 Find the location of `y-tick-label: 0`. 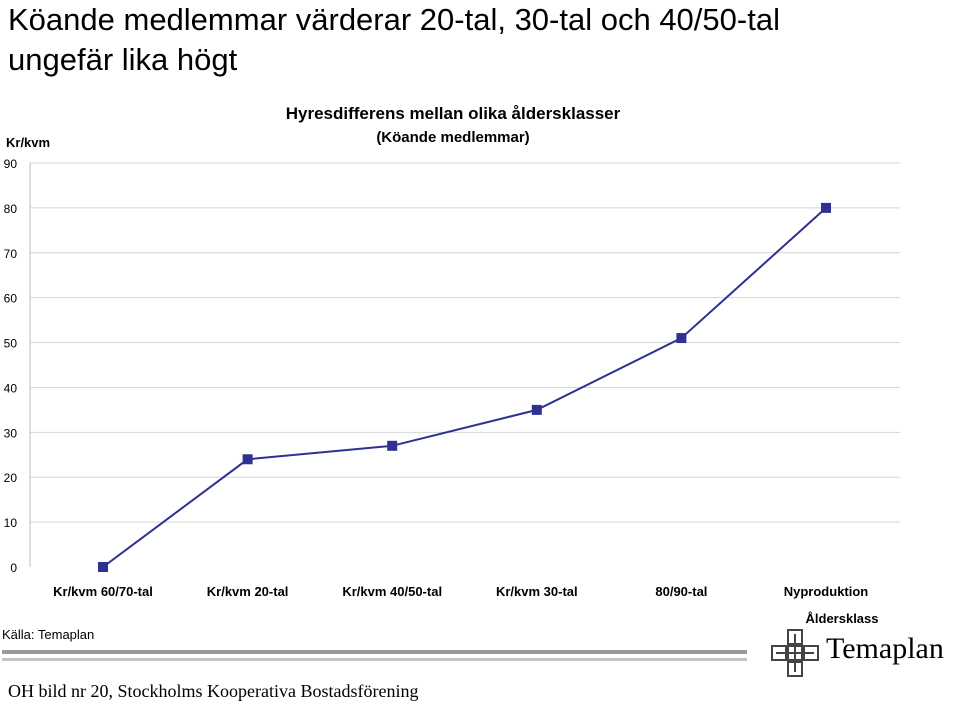

y-tick-label: 0 is located at coordinates (13, 568).